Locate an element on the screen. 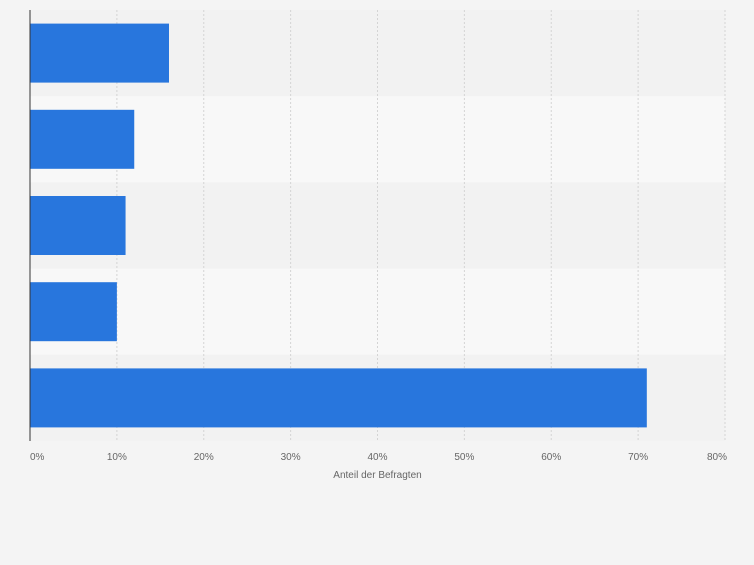  x-tick-label: 40% is located at coordinates (377, 457).